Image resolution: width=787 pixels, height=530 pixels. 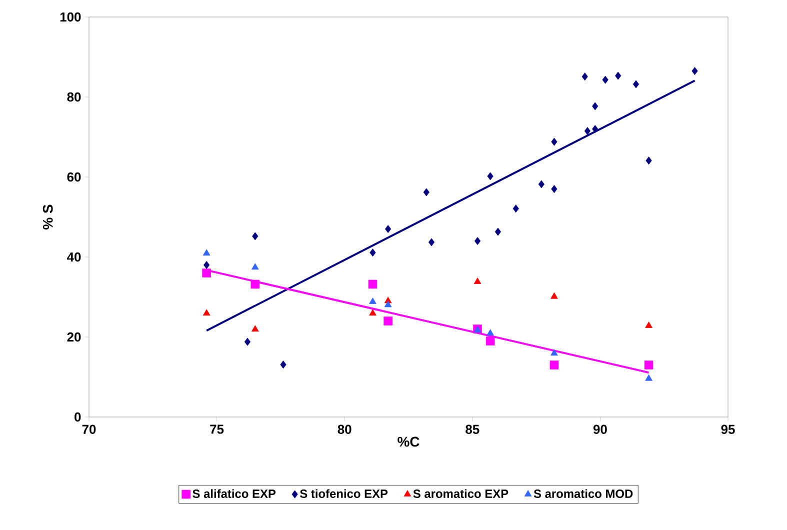 I want to click on y-axis-title: % S, so click(x=47, y=217).